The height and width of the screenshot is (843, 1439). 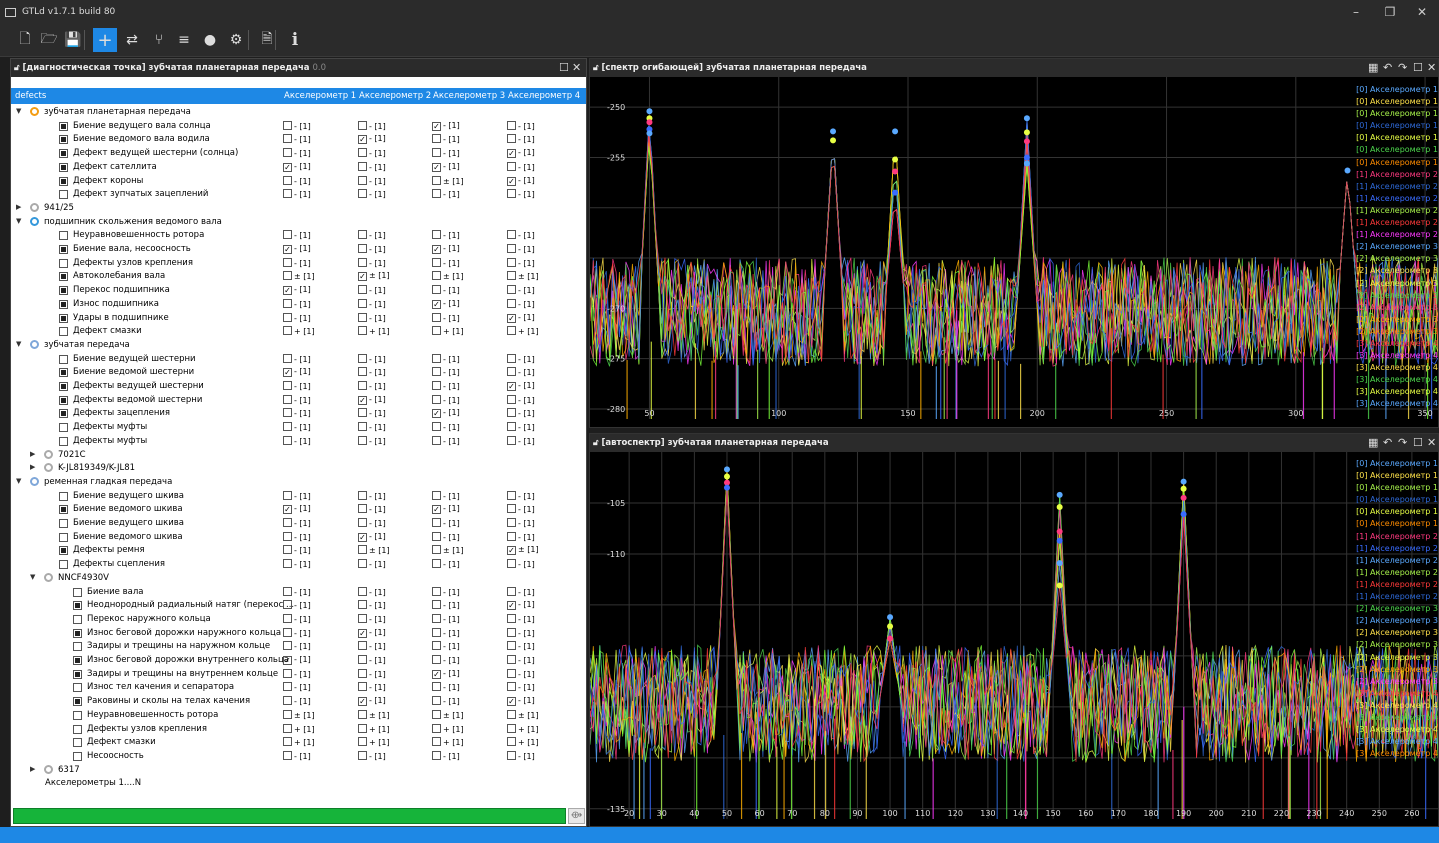 What do you see at coordinates (1397, 174) in the screenshot?
I see `legend-item: [1] Акселерометр 2` at bounding box center [1397, 174].